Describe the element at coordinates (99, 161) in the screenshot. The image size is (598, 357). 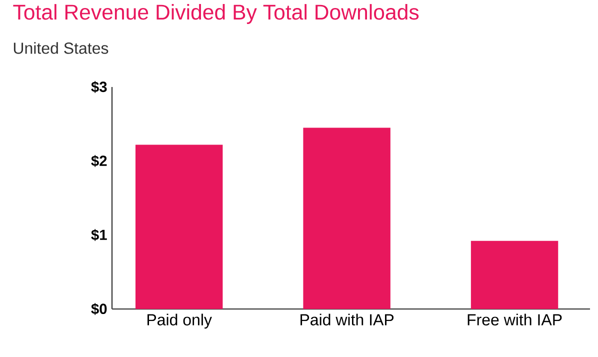
I see `y-tick-label: $2` at that location.